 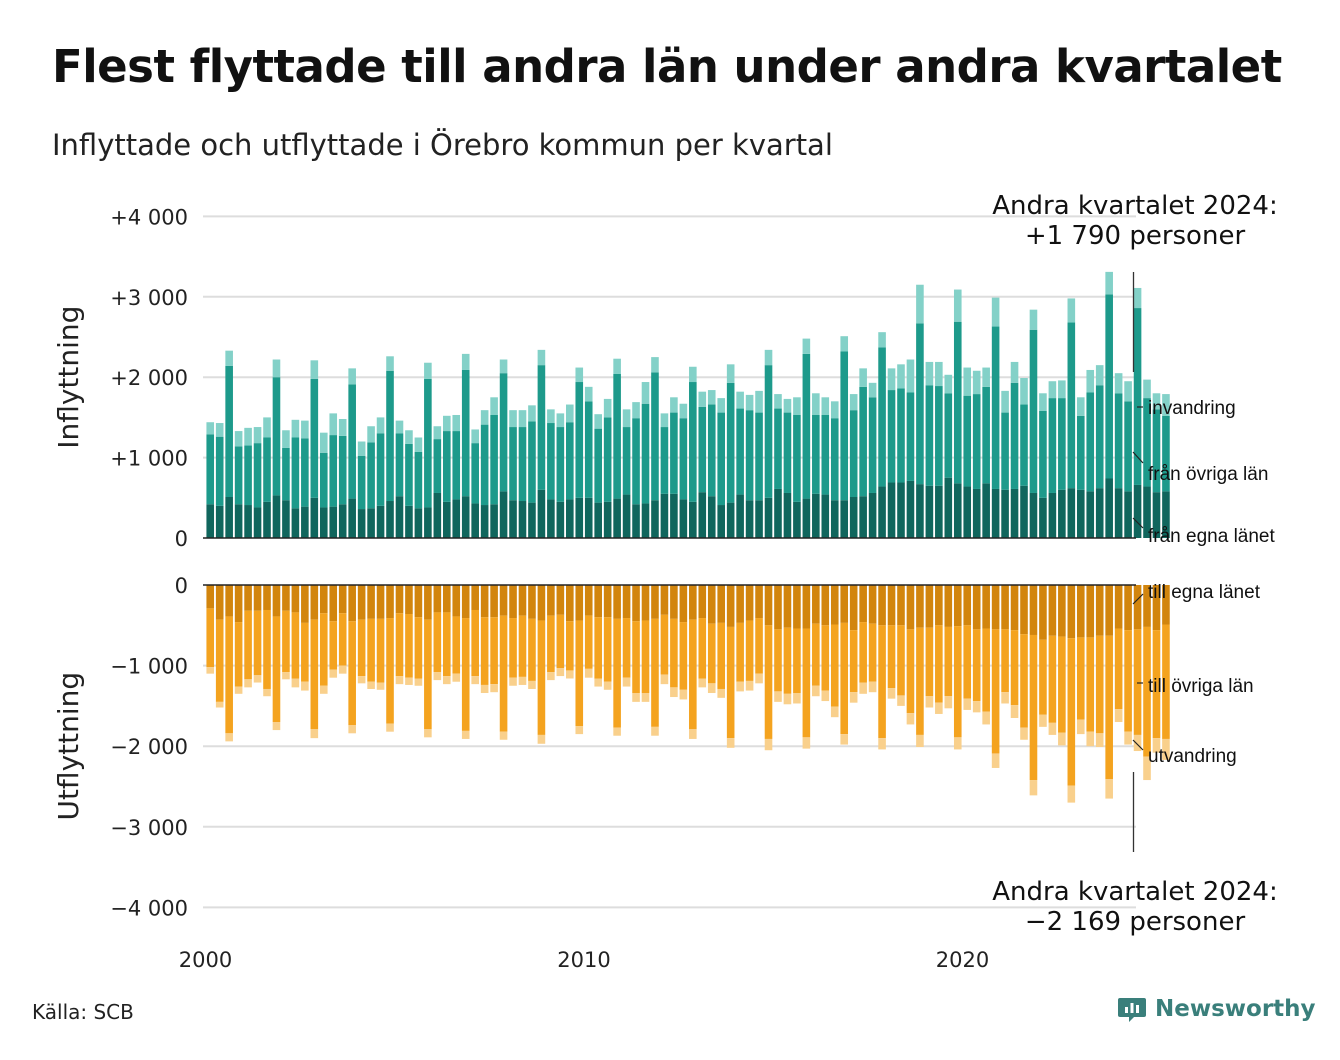 What do you see at coordinates (1134, 206) in the screenshot?
I see `annotation-top-line1: Andra kvartalet 2024:` at bounding box center [1134, 206].